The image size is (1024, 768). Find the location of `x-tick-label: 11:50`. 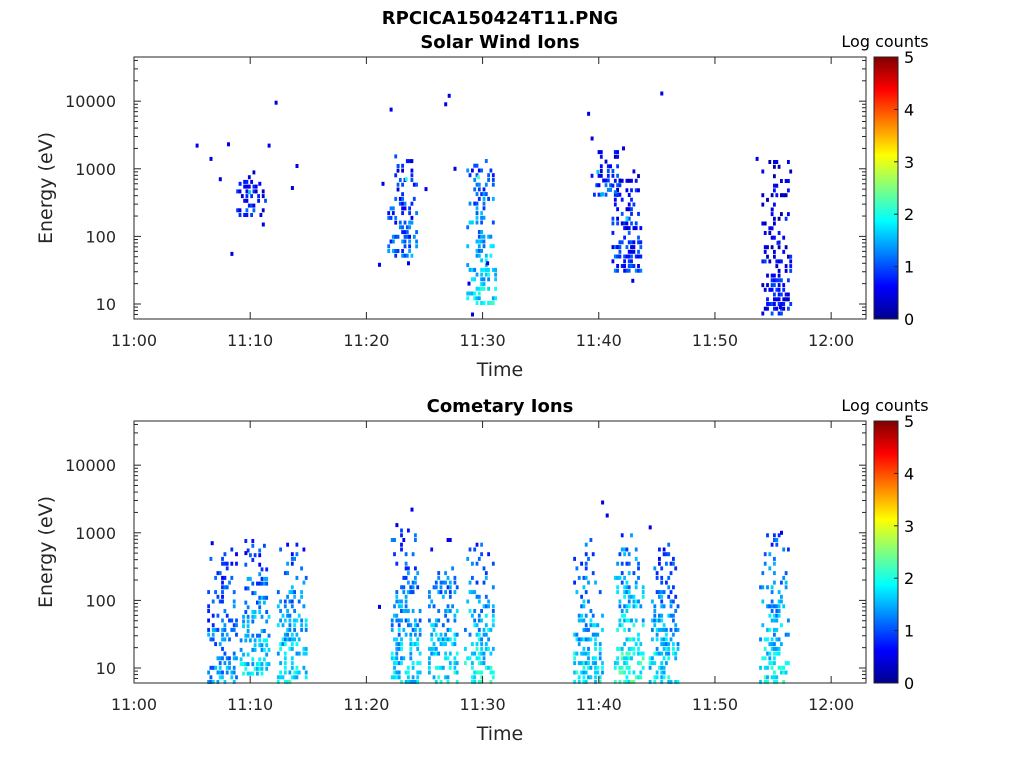

x-tick-label: 11:50 is located at coordinates (715, 704).